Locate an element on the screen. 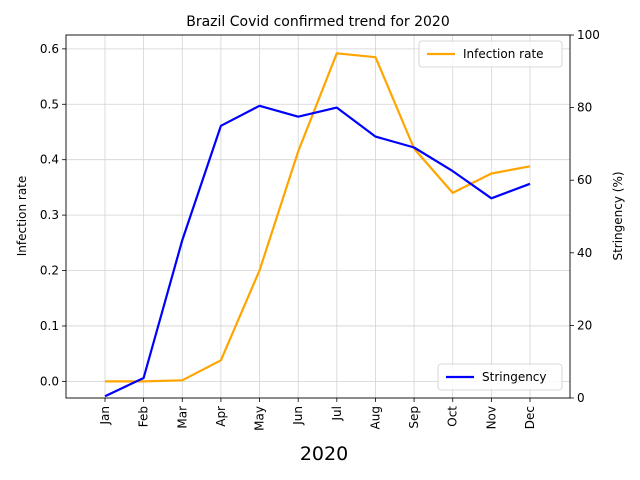 The height and width of the screenshot is (480, 640). x-axis-label: 2020 is located at coordinates (324, 454).